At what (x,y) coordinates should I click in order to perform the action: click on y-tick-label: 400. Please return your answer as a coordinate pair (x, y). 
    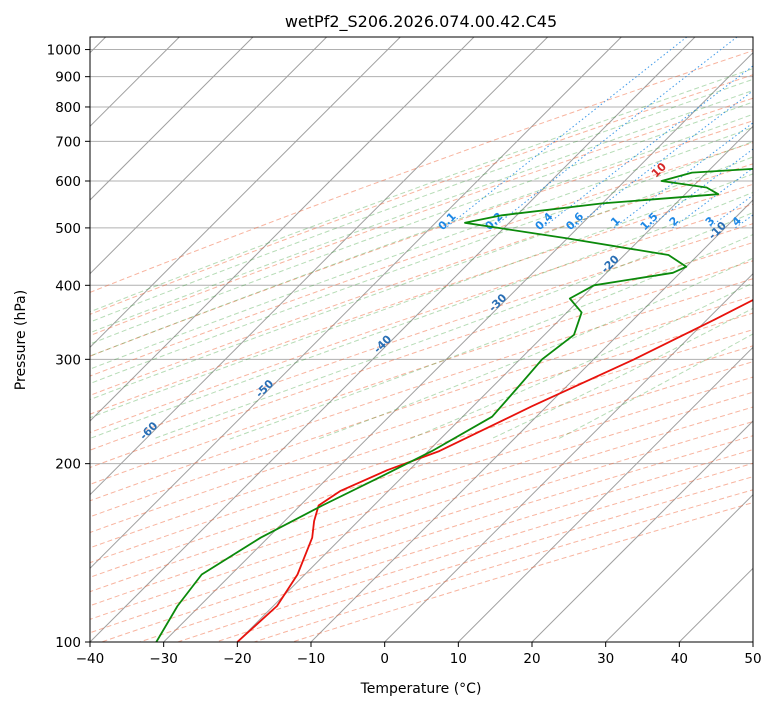
    Looking at the image, I should click on (68, 286).